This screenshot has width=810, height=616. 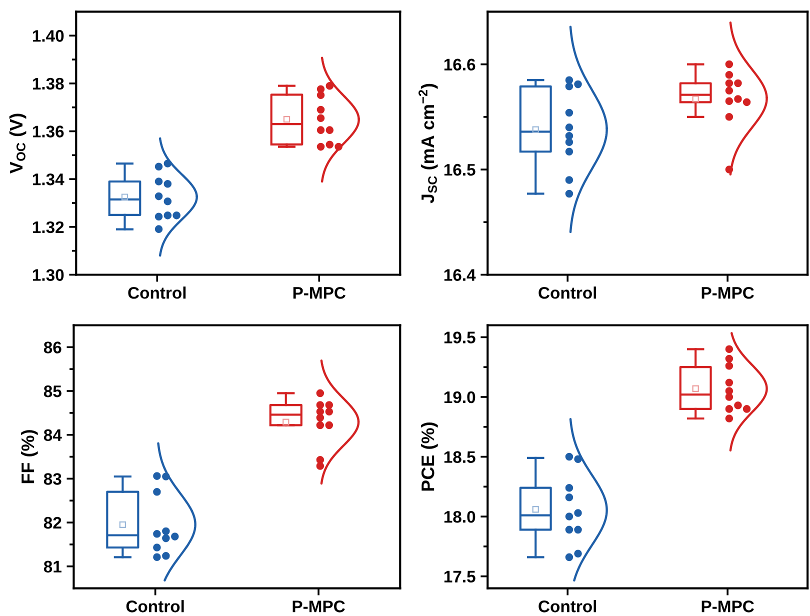 What do you see at coordinates (48, 179) in the screenshot?
I see `y-tick-label: 1.34` at bounding box center [48, 179].